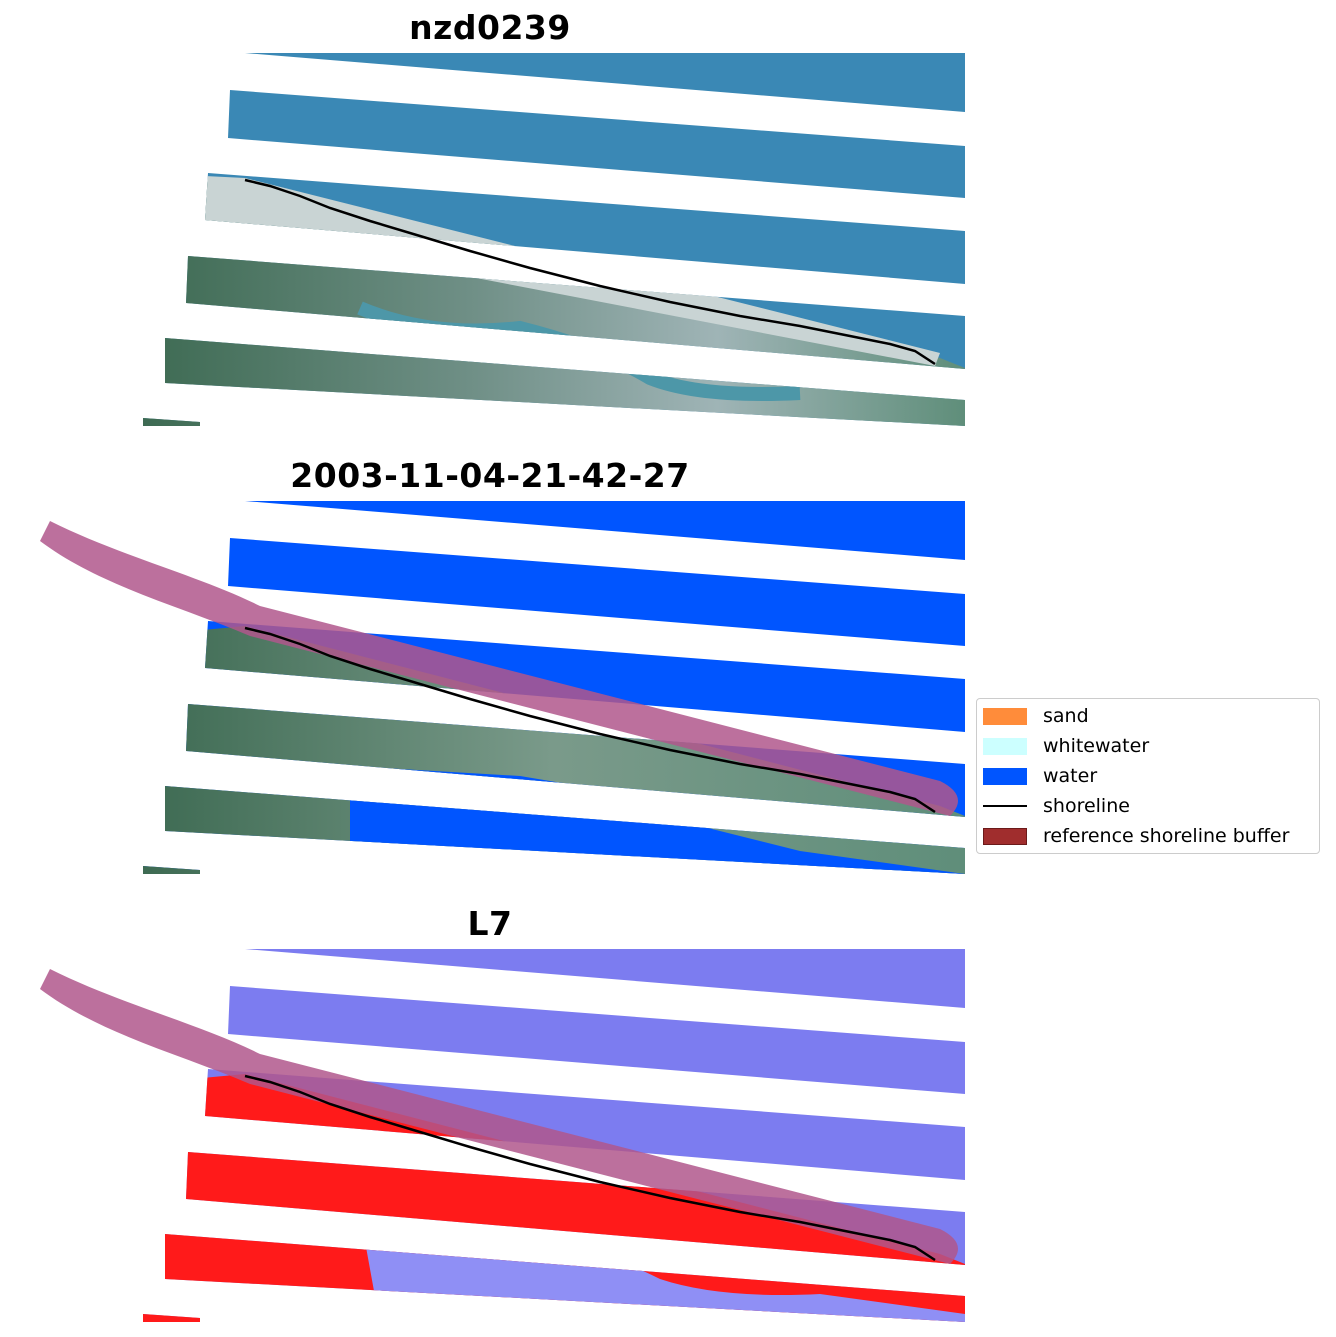  I want to click on panel-title-rgb: nzd0239, so click(490, 27).